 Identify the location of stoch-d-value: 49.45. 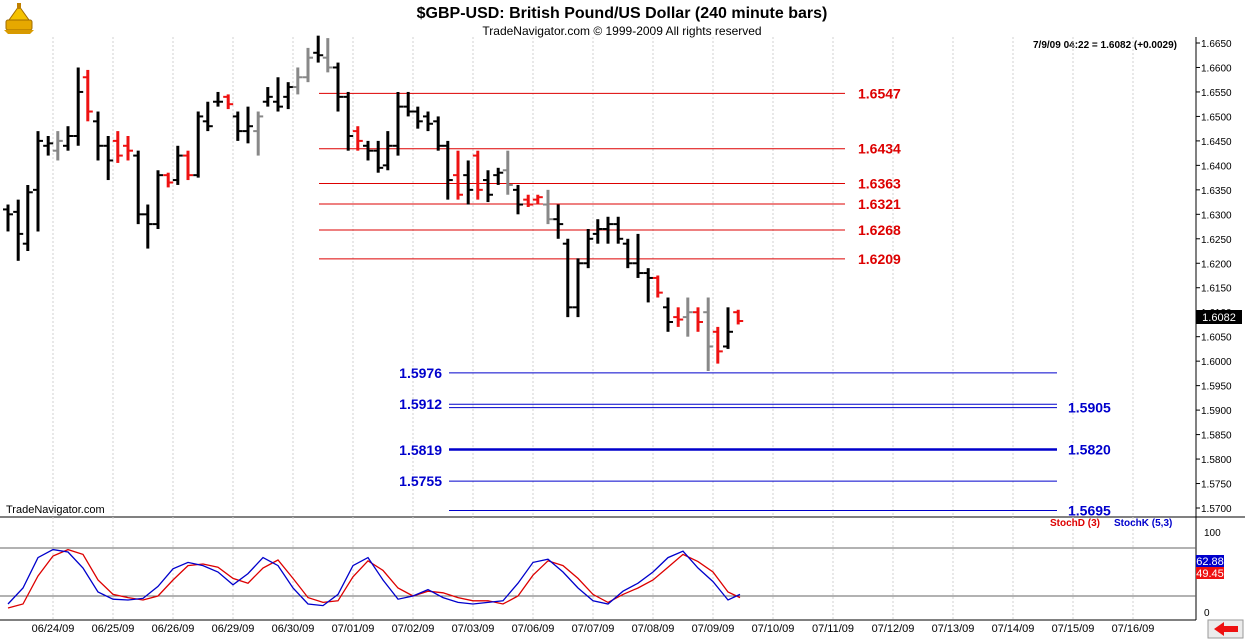
(1210, 574).